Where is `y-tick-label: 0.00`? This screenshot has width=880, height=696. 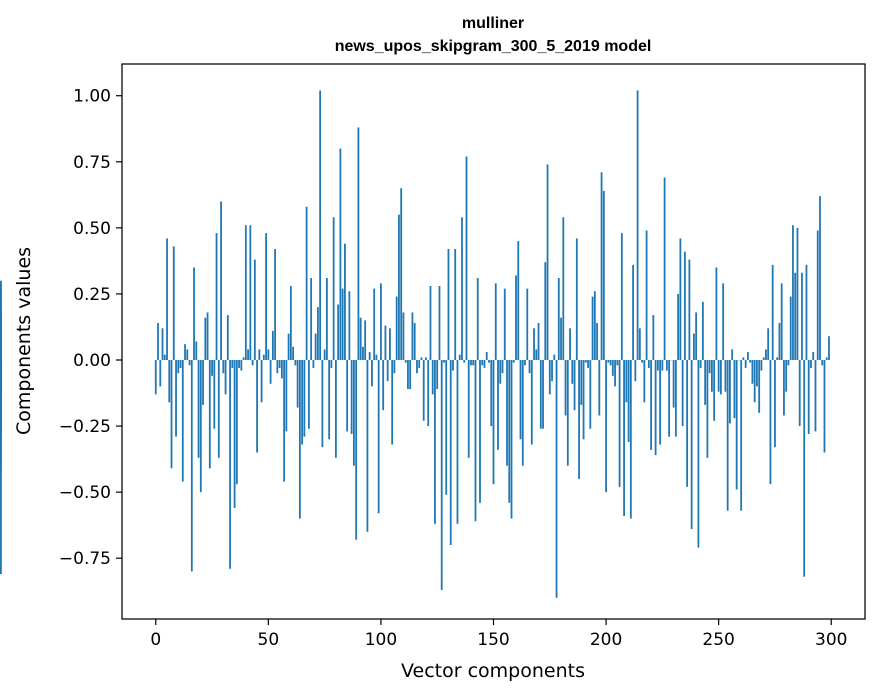
y-tick-label: 0.00 is located at coordinates (92, 361).